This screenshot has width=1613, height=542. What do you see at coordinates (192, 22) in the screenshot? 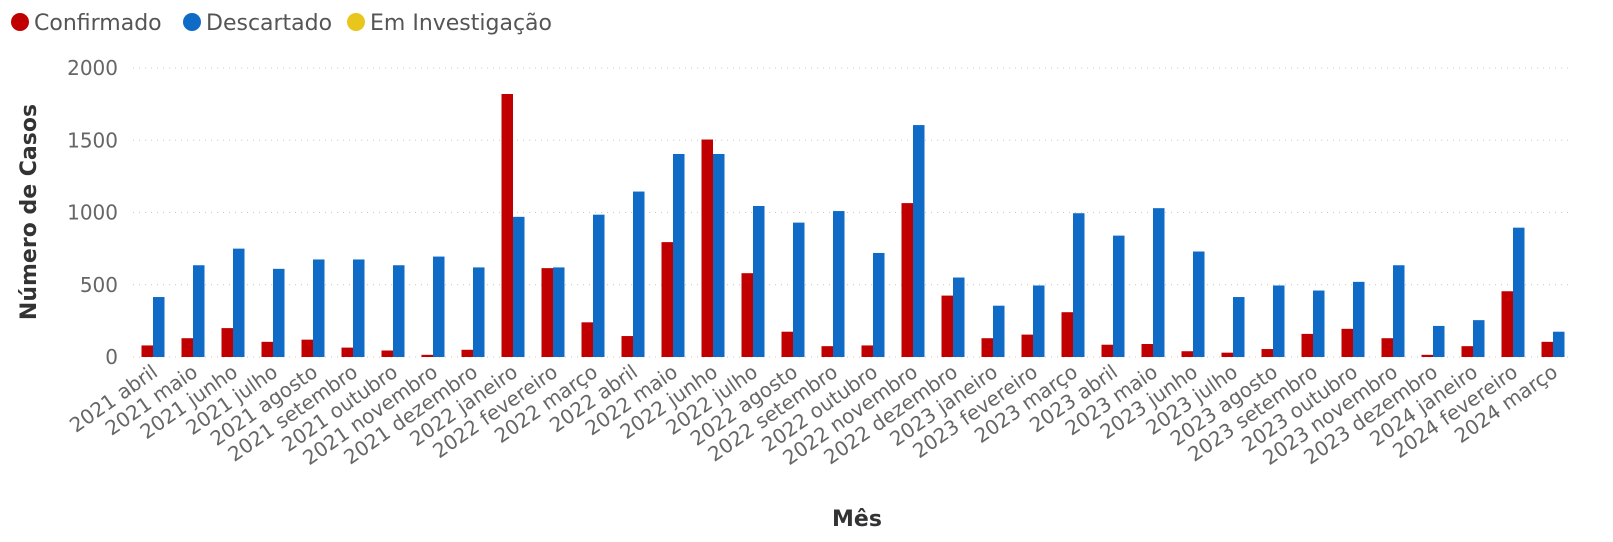
I see `legend-marker-descartado` at bounding box center [192, 22].